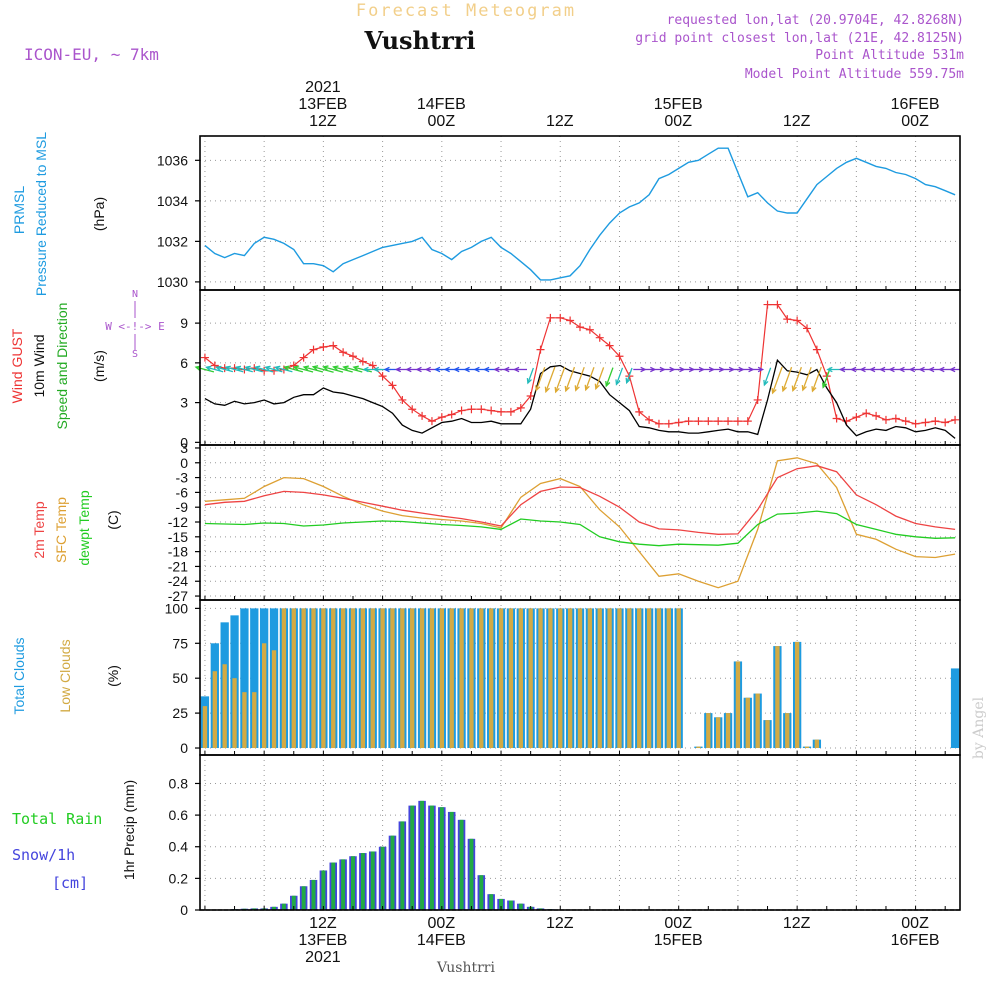 This screenshot has height=1000, width=1000. I want to click on location-title: Vushtrri, so click(420, 40).